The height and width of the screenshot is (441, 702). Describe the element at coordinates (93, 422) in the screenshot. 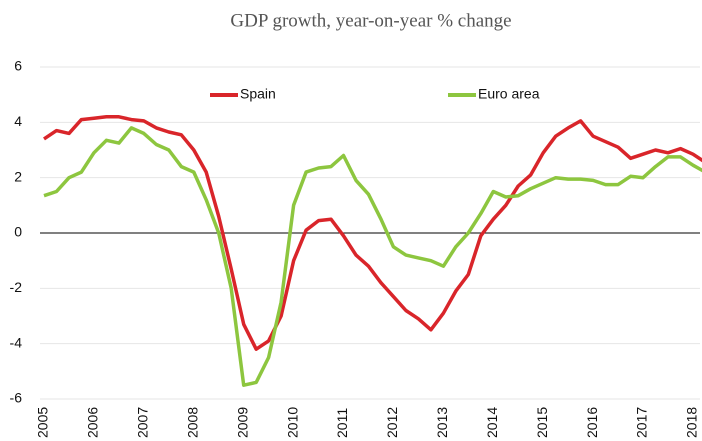

I see `x-tick-label: 2006` at that location.